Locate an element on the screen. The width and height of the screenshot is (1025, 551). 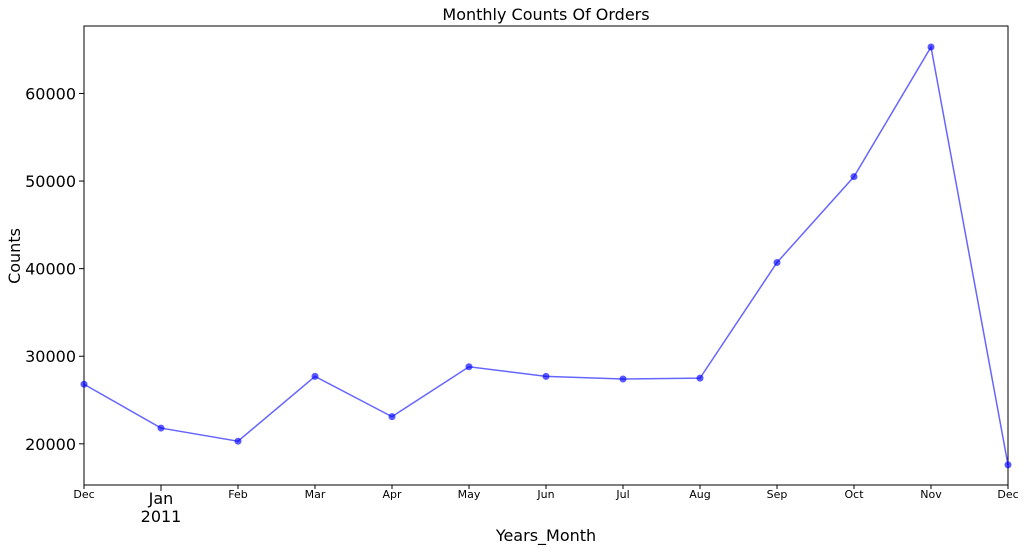
y-tick-label: 30000 is located at coordinates (50, 356).